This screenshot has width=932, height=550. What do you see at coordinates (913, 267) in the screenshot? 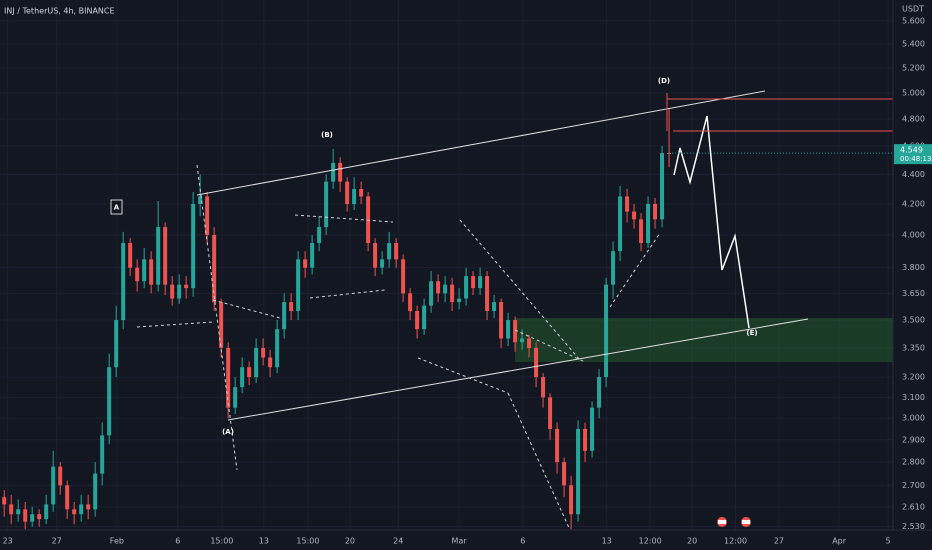
I see `y-tick-label: 3.800` at bounding box center [913, 267].